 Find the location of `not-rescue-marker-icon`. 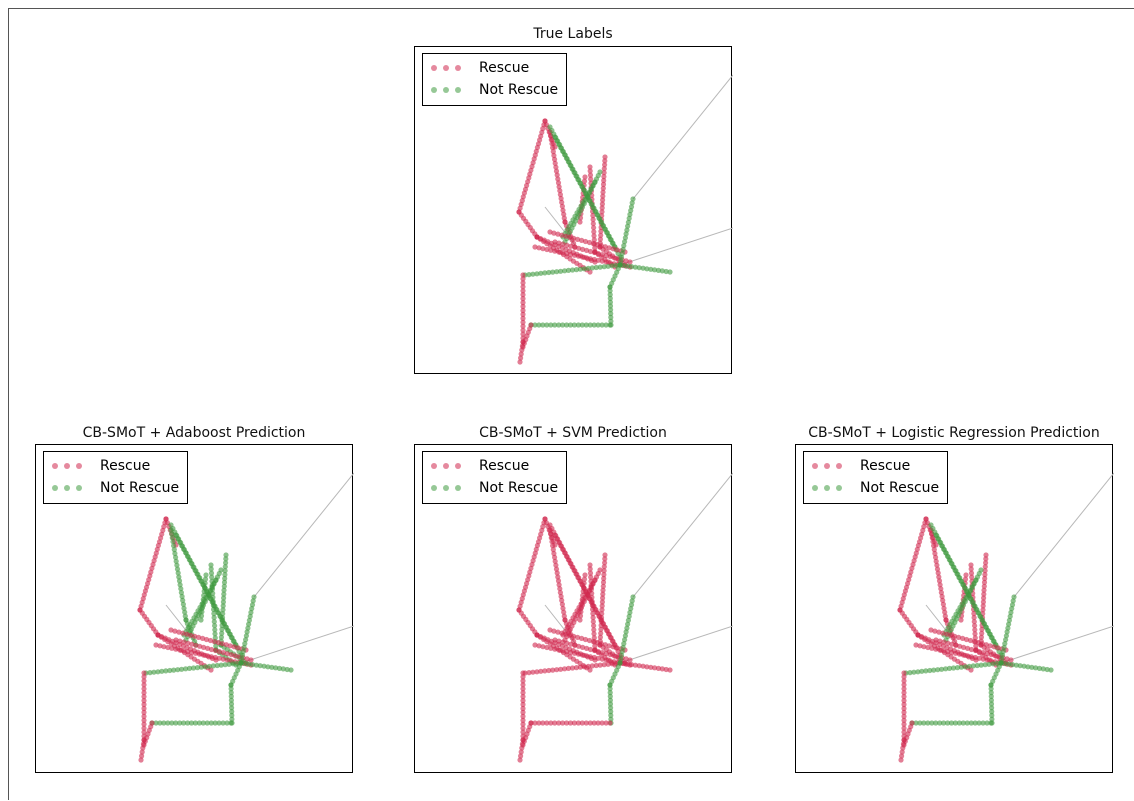

not-rescue-marker-icon is located at coordinates (70, 488).